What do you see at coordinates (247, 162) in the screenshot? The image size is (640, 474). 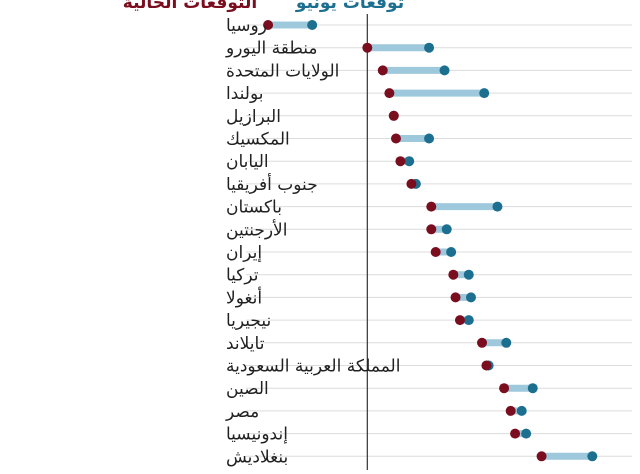 I see `category-label: اليابان` at bounding box center [247, 162].